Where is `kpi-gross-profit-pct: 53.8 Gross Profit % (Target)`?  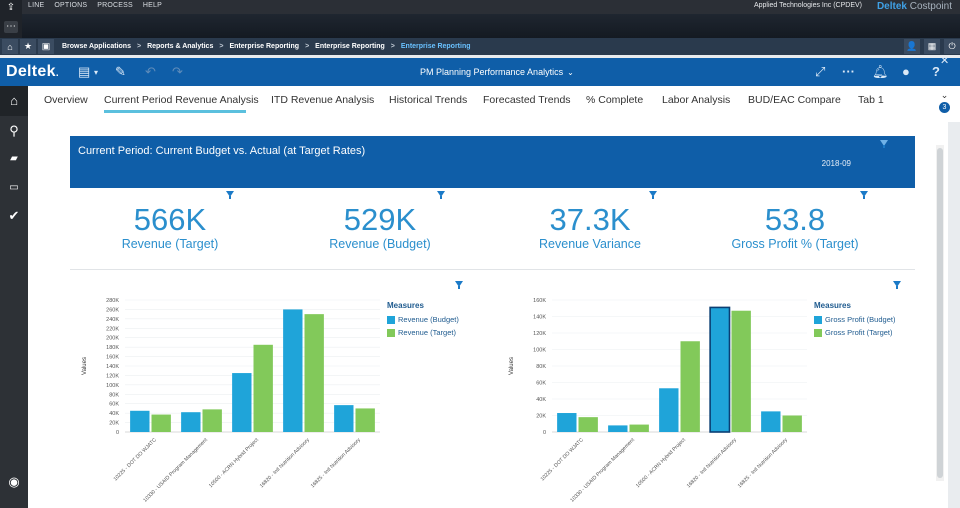
kpi-gross-profit-pct: 53.8 Gross Profit % (Target) is located at coordinates (795, 228).